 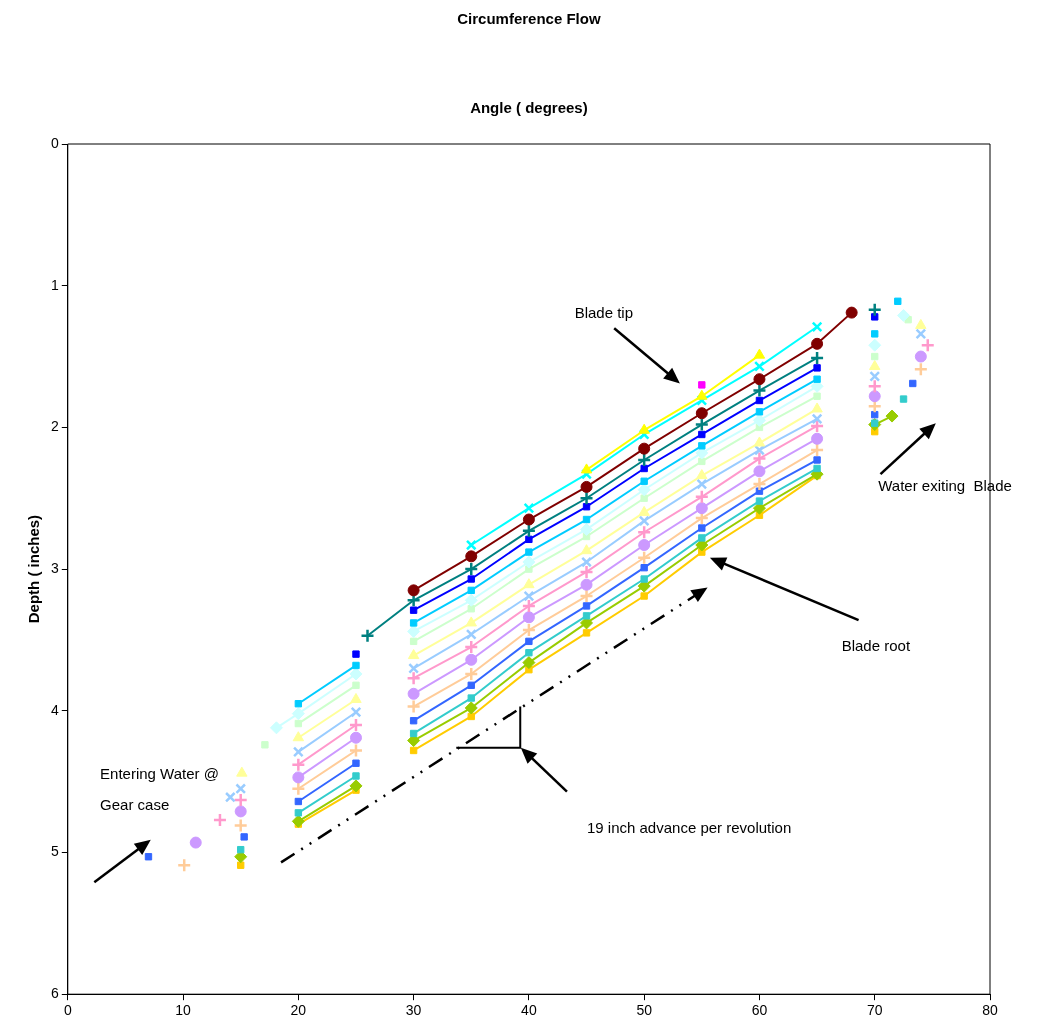 What do you see at coordinates (67, 1010) in the screenshot?
I see `x-tick-label: 0` at bounding box center [67, 1010].